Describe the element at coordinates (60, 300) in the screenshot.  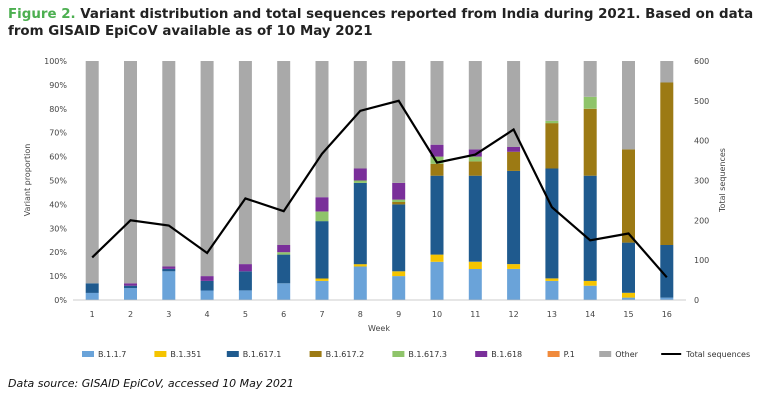
I see `y-tick-label: 0%` at that location.